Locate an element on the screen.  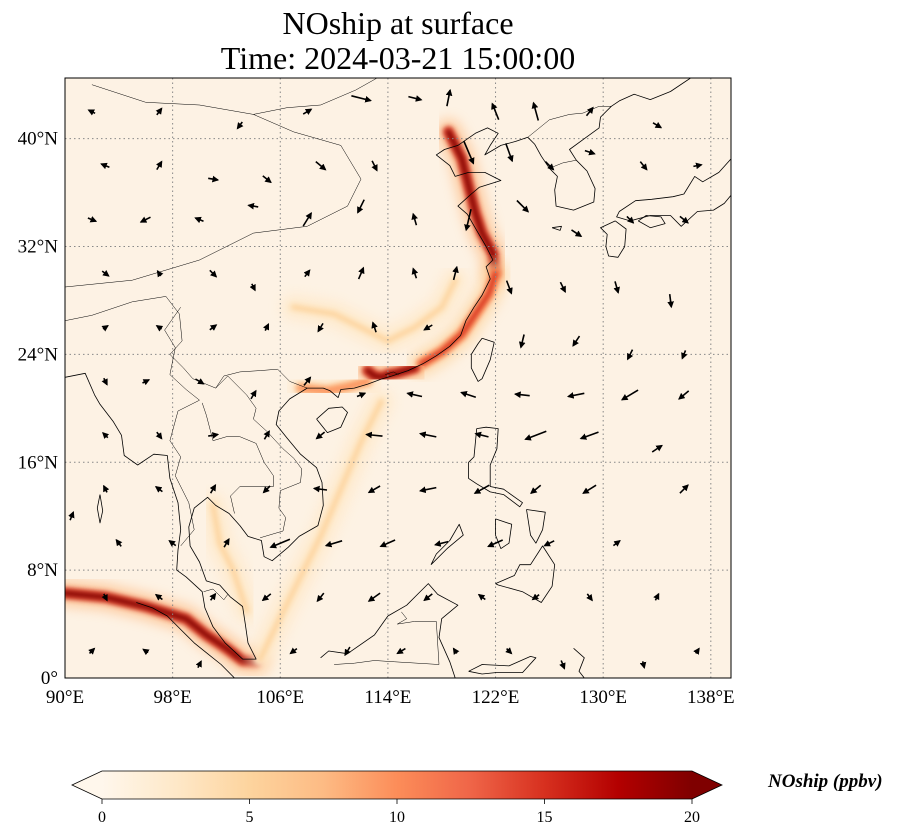
colorbar: 0 5 10 15 20 is located at coordinates (397, 798).